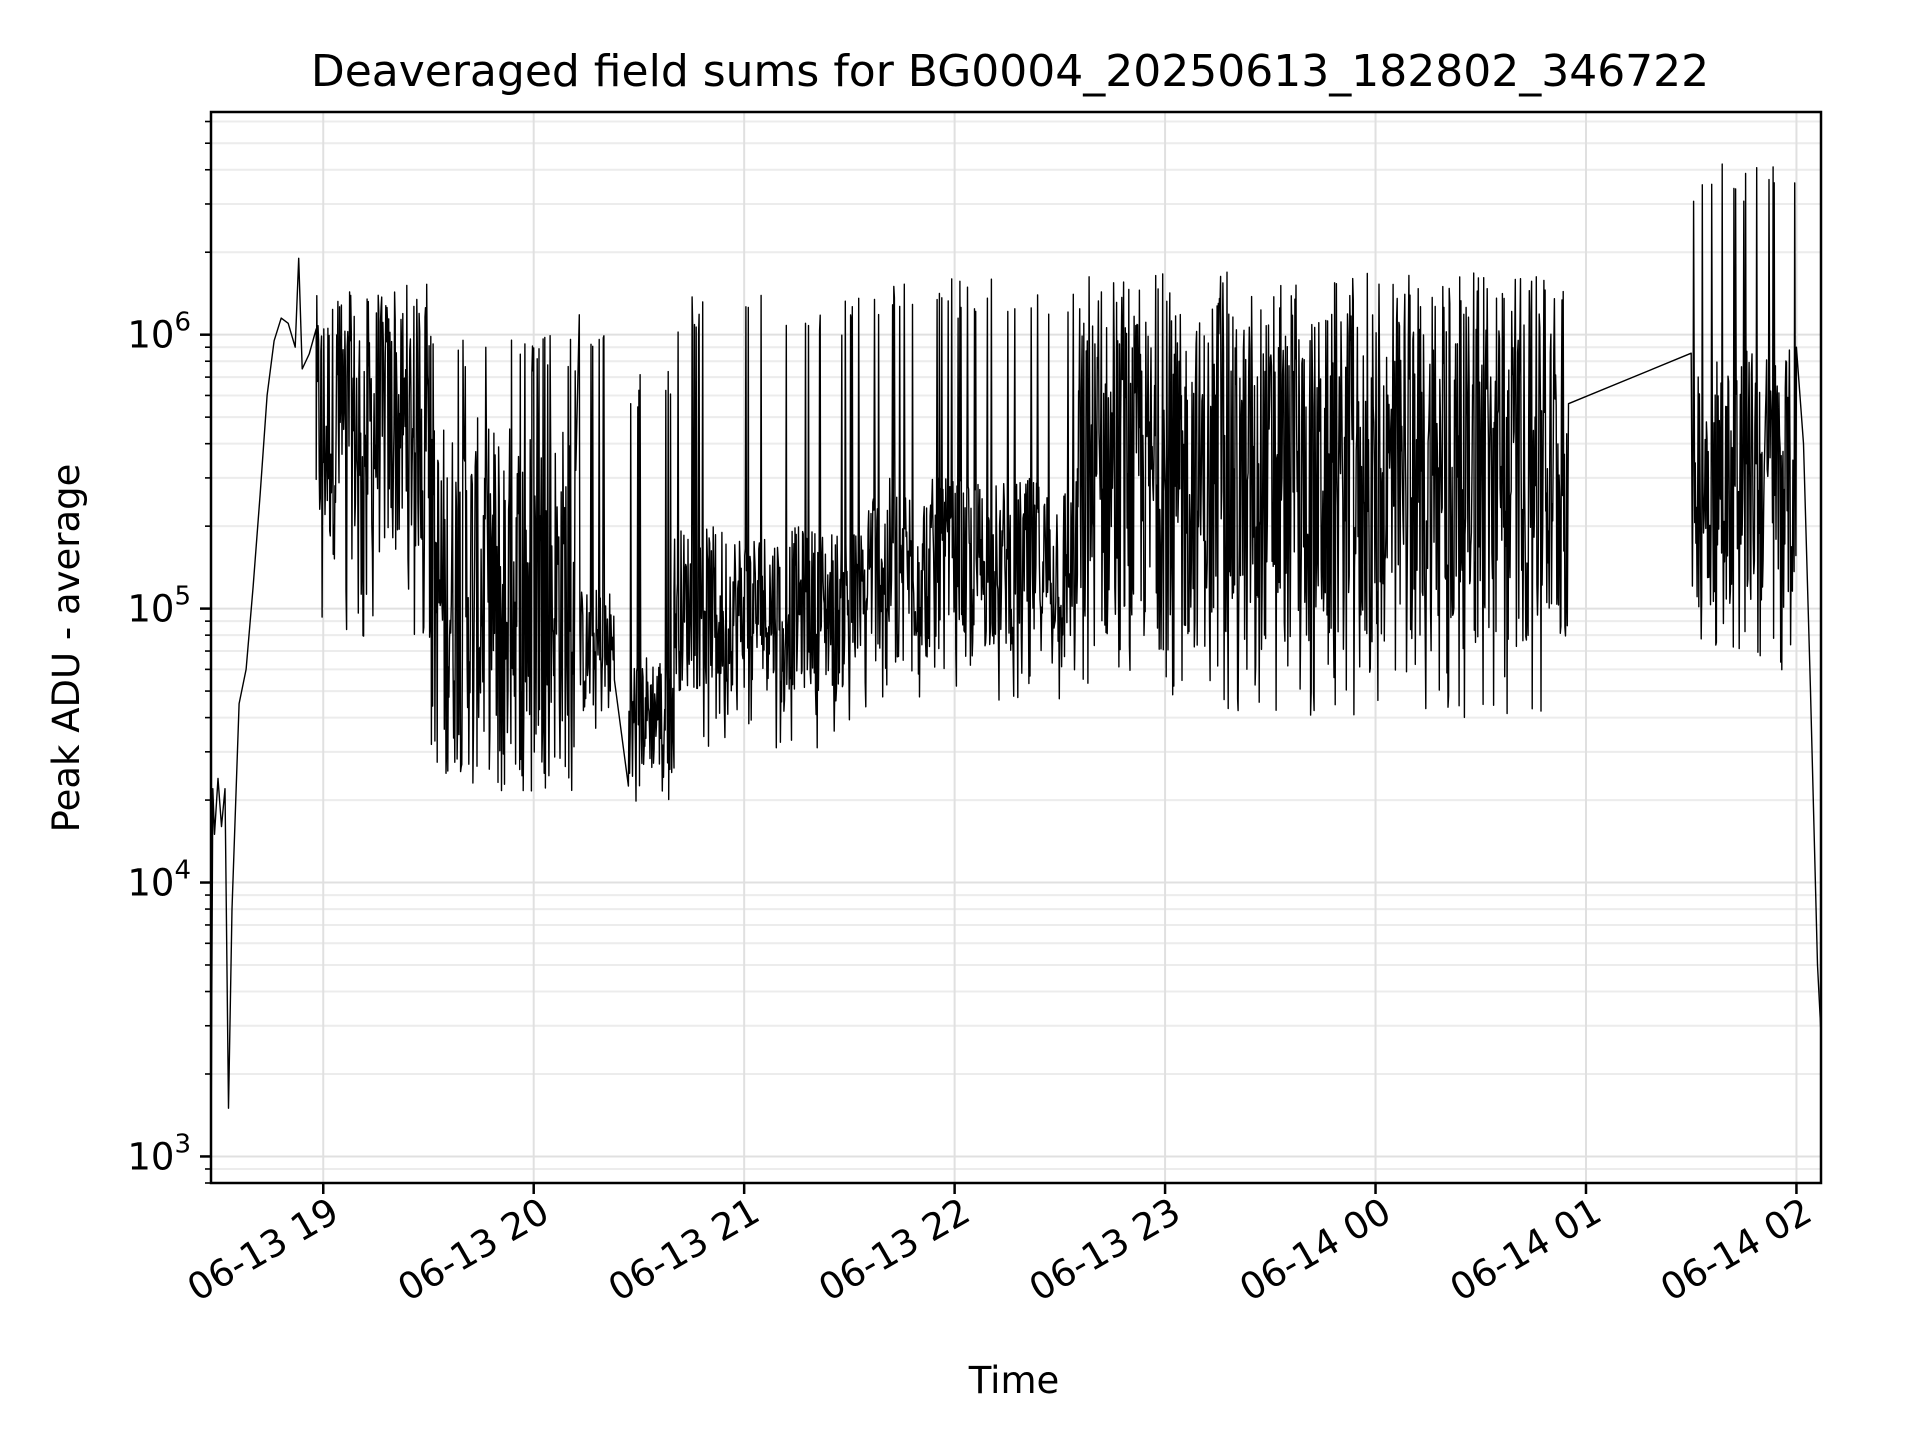 The image size is (1920, 1440). Describe the element at coordinates (159, 606) in the screenshot. I see `y-tick-label: 10⁵` at that location.